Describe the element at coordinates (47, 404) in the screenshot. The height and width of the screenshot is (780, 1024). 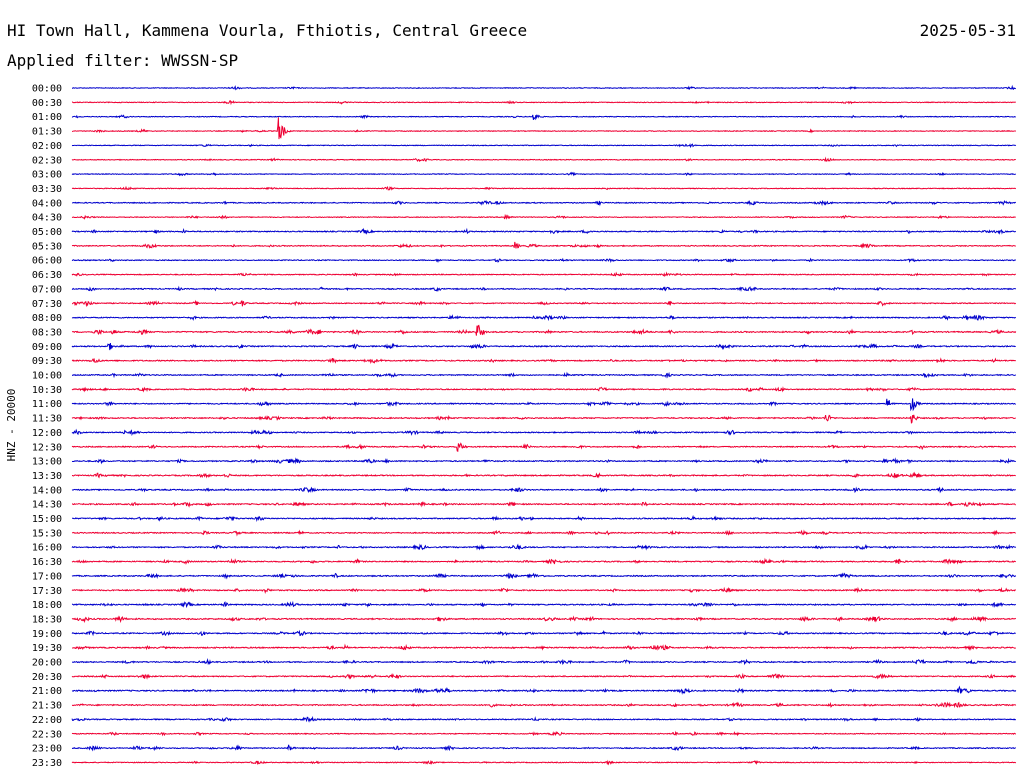
I see `row-time-label: 11:00` at that location.